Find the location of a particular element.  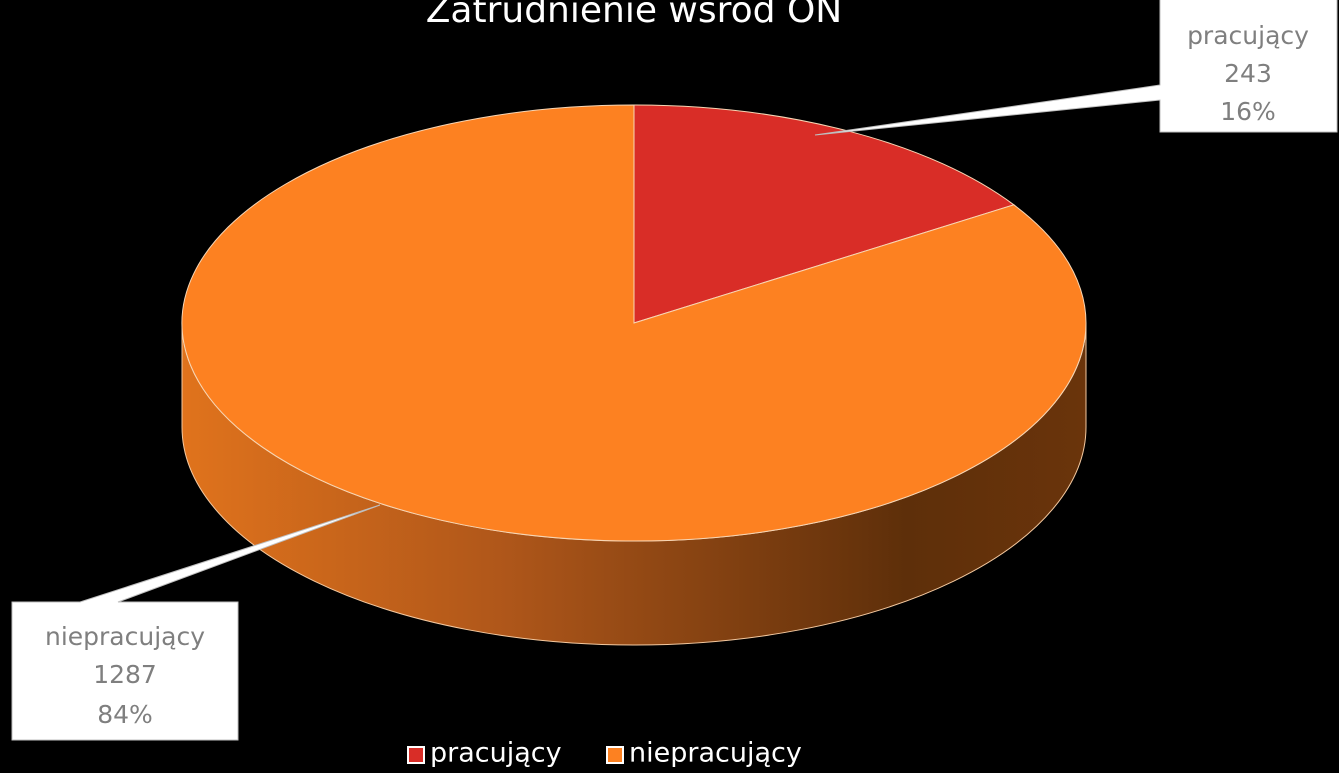

data-label-percent: 84% is located at coordinates (125, 714).